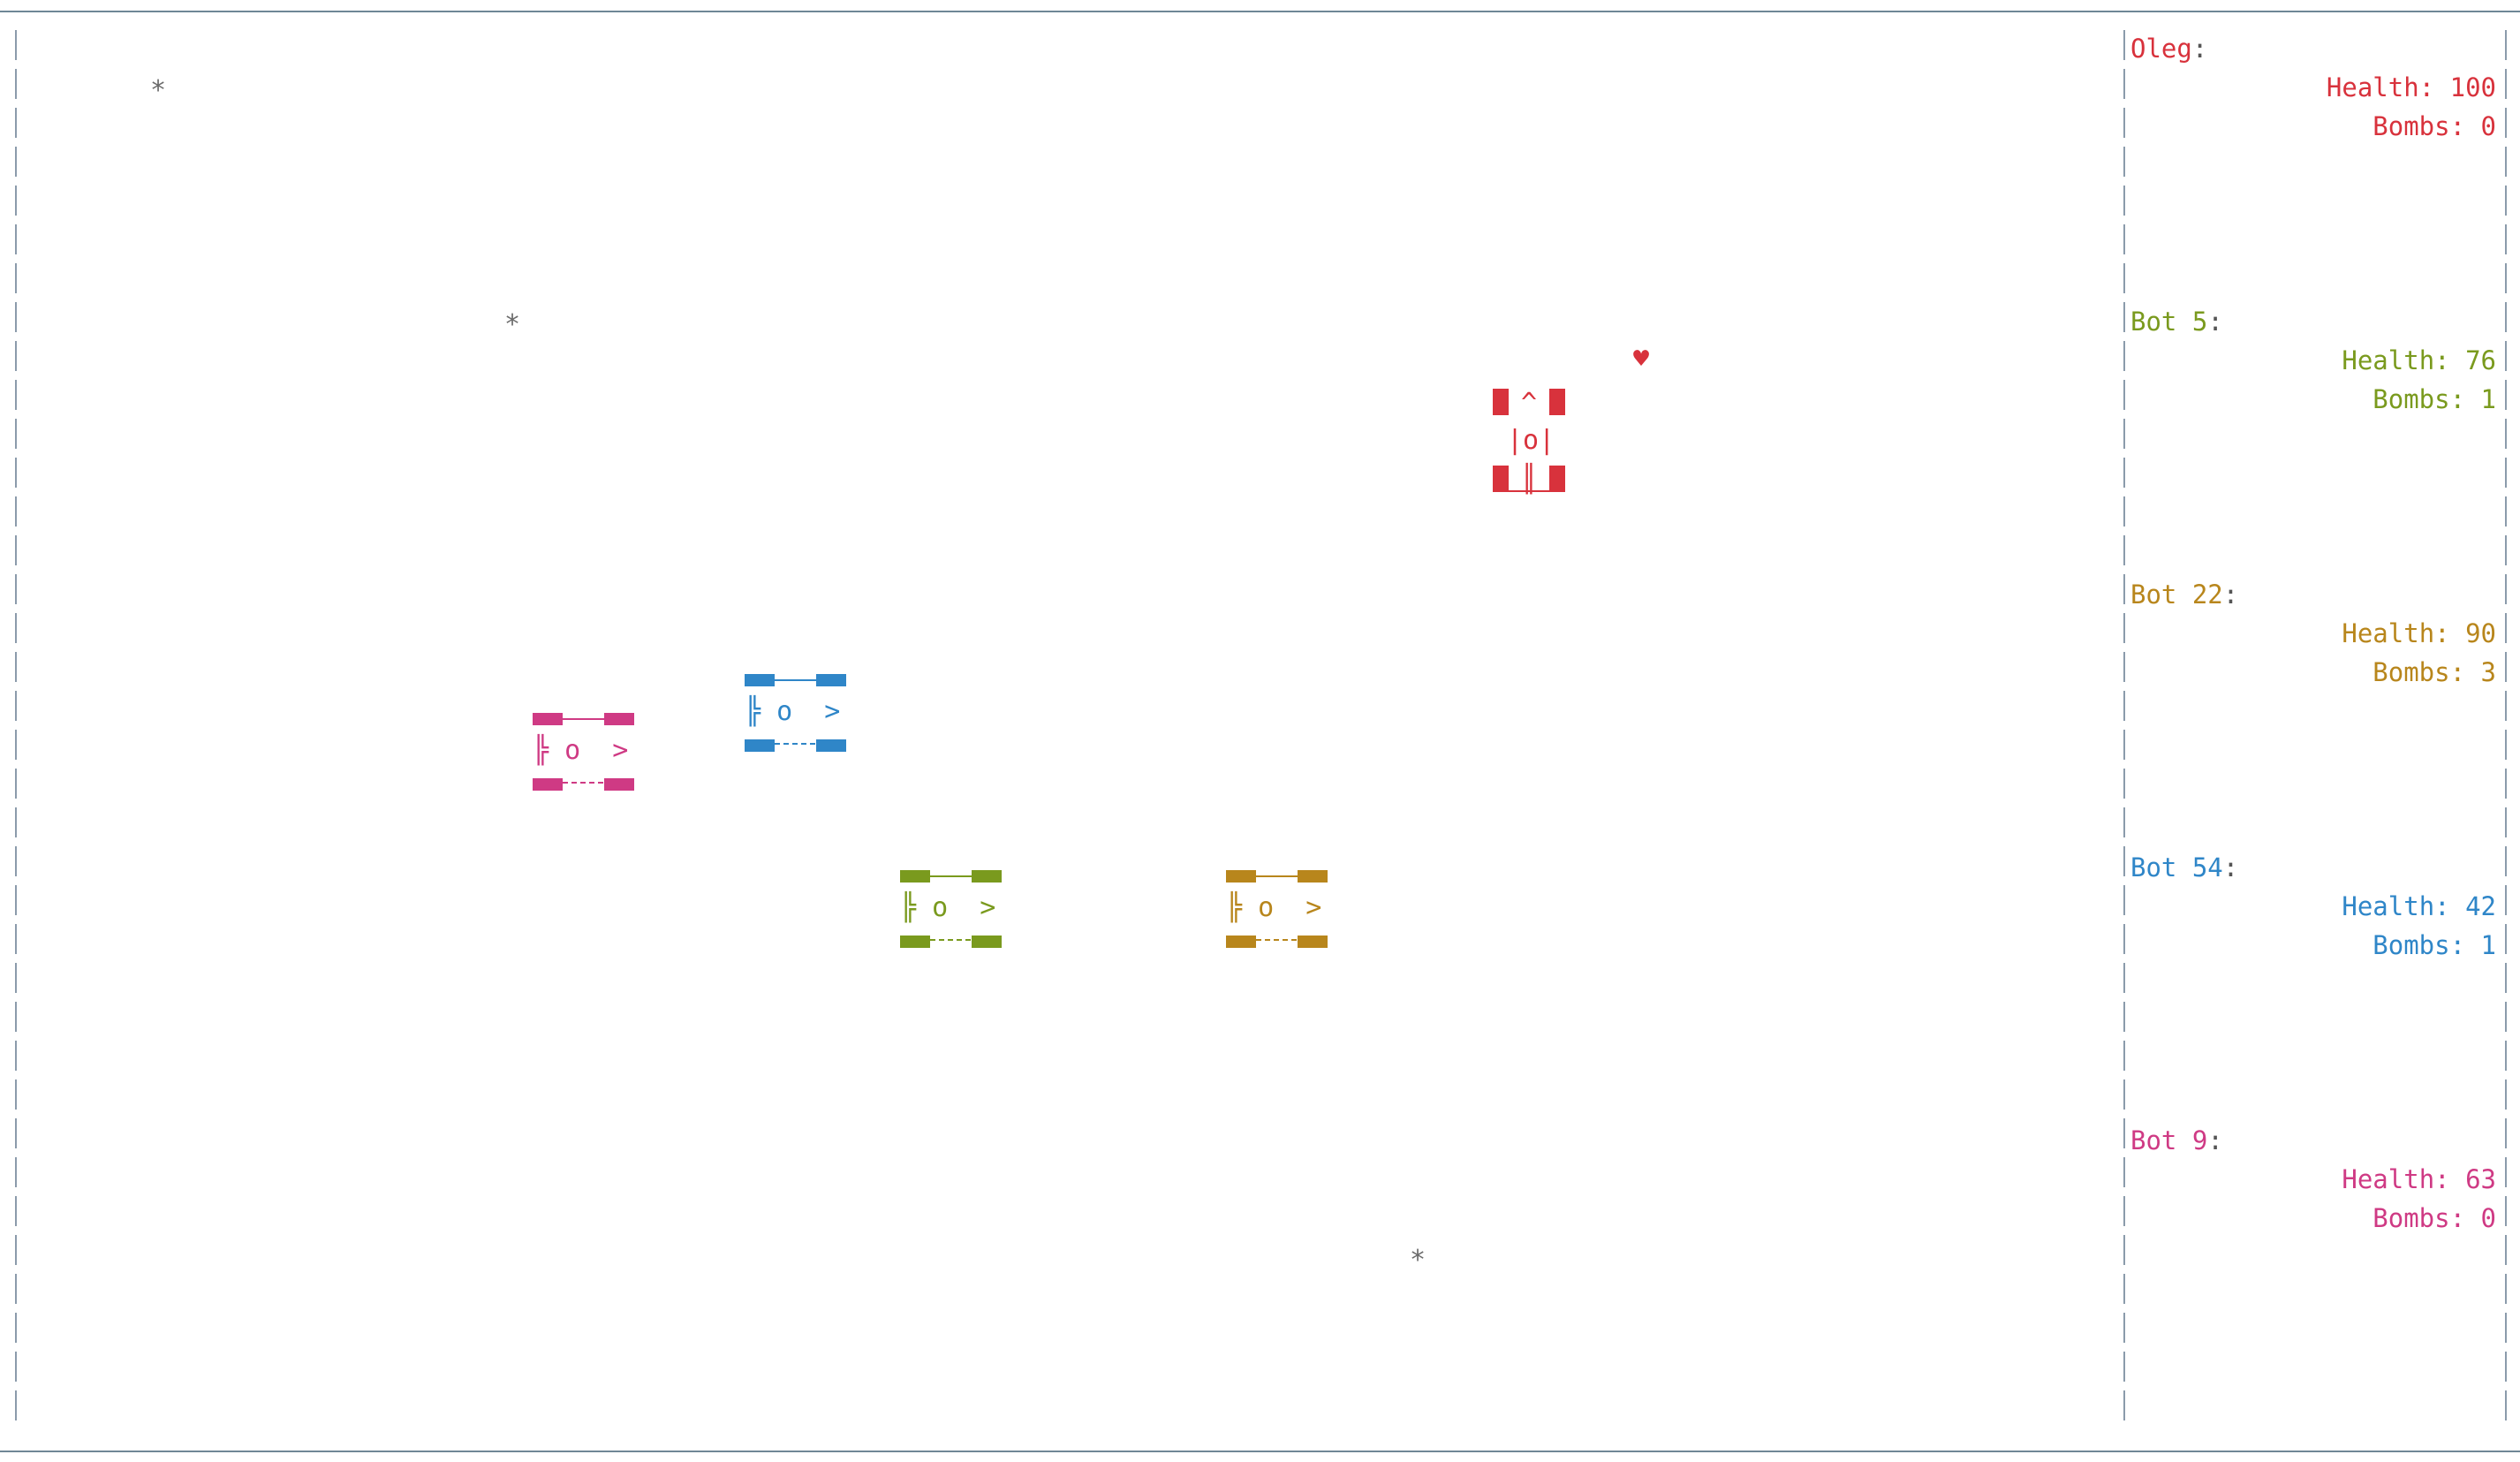  What do you see at coordinates (2419, 1179) in the screenshot?
I see `health-value: Health: 63` at bounding box center [2419, 1179].